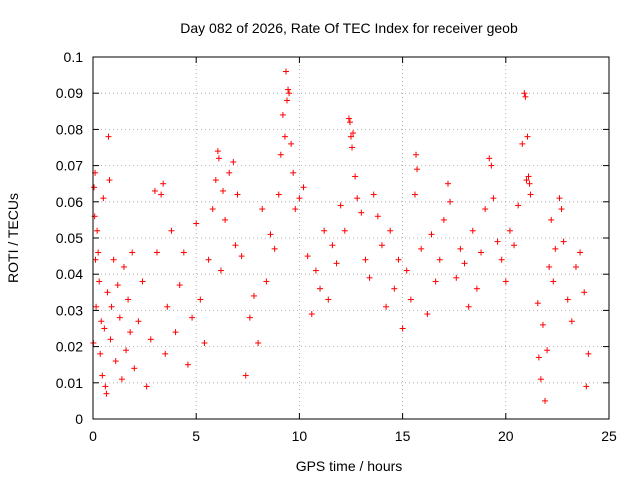 The height and width of the screenshot is (480, 640). What do you see at coordinates (349, 466) in the screenshot?
I see `x-axis-label: GPS time / hours` at bounding box center [349, 466].